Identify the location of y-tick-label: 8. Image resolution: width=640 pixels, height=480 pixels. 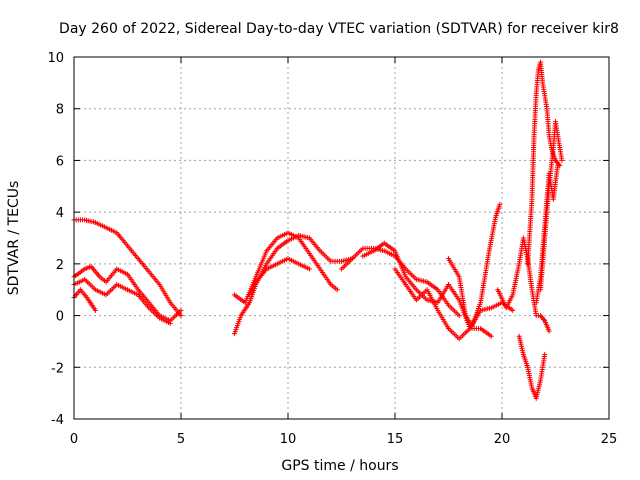
(60, 110).